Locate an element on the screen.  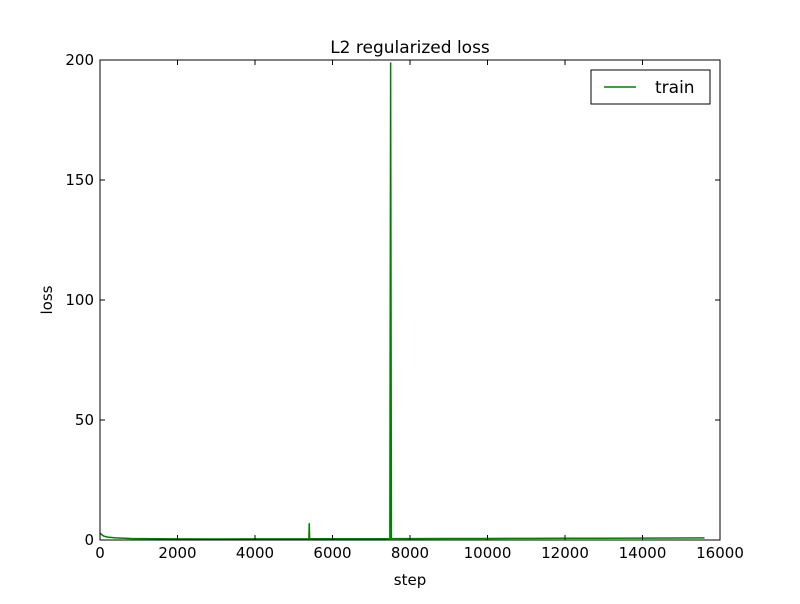
x-tick-label: 10000 is located at coordinates (488, 553).